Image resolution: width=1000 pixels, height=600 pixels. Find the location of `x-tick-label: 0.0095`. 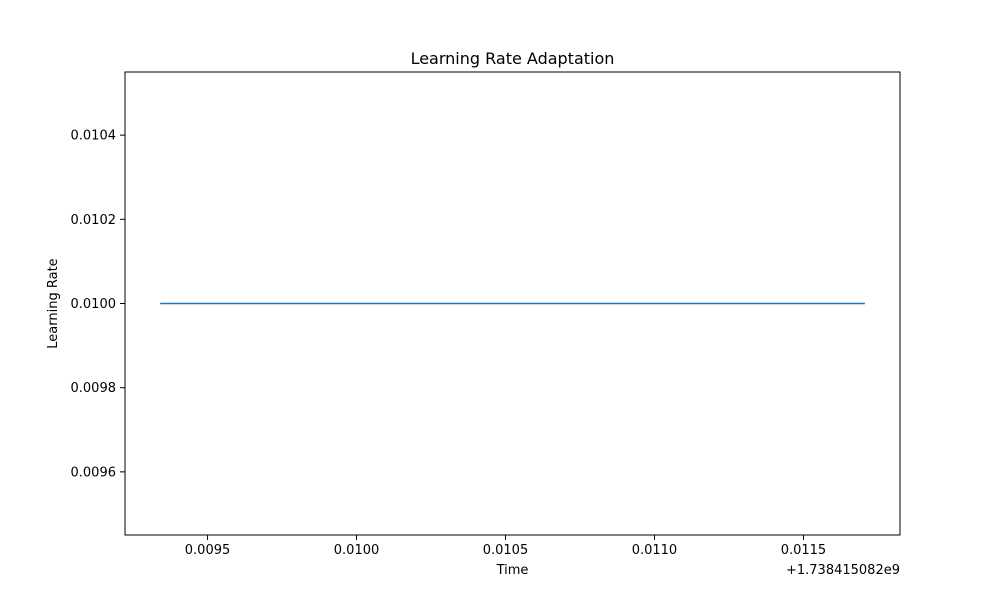

x-tick-label: 0.0095 is located at coordinates (208, 550).